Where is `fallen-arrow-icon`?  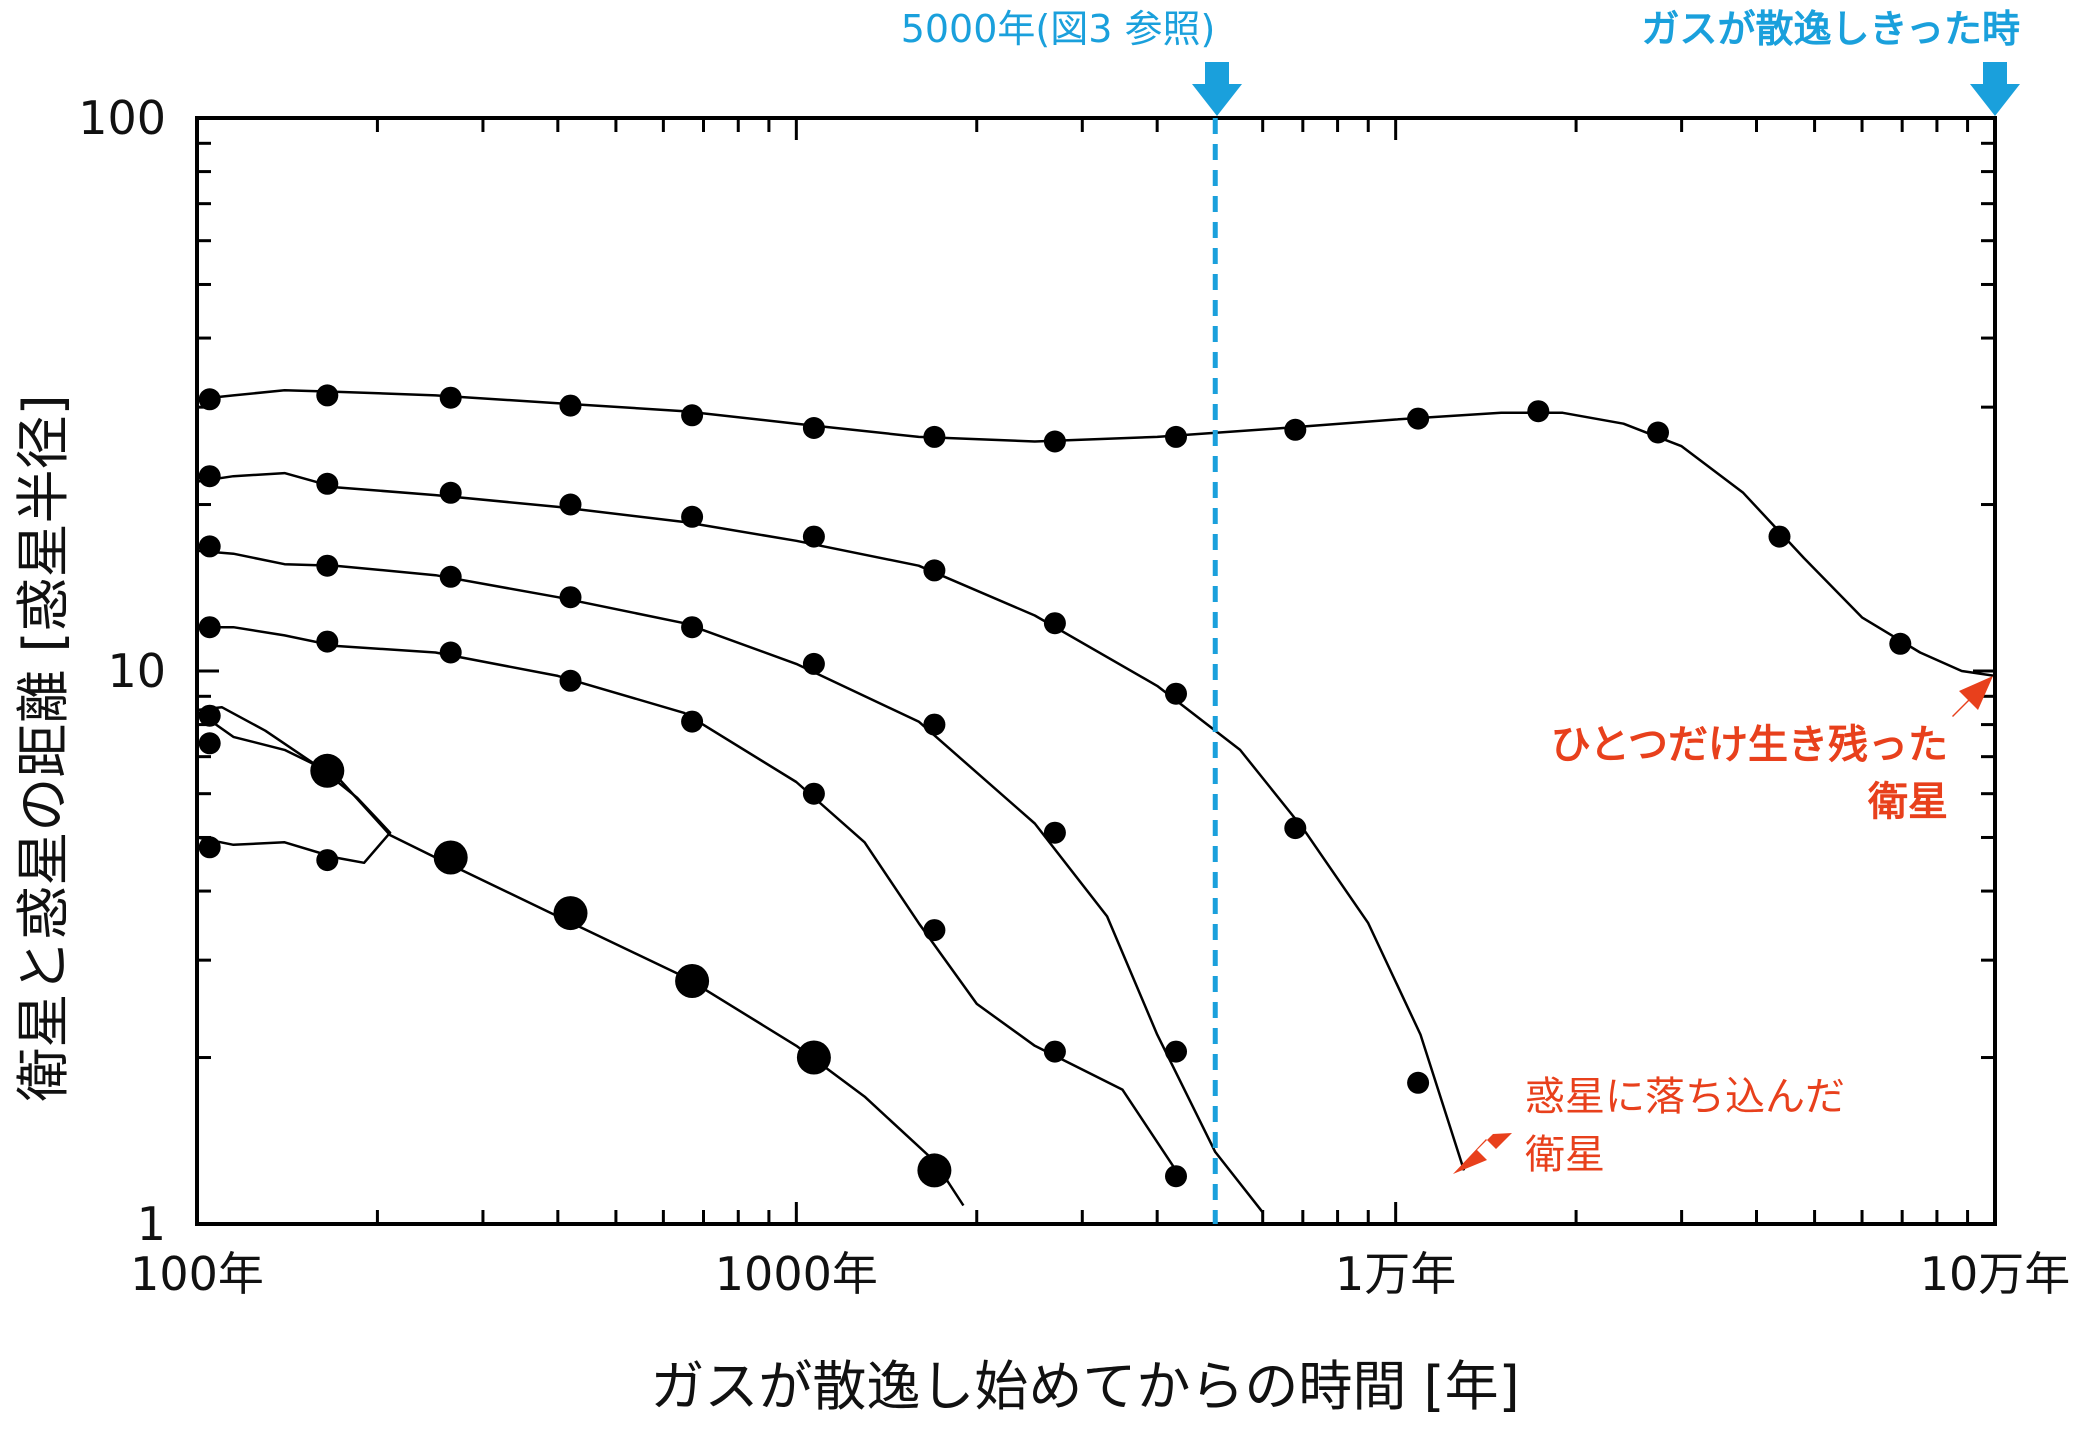 fallen-arrow-icon is located at coordinates (1482, 1153).